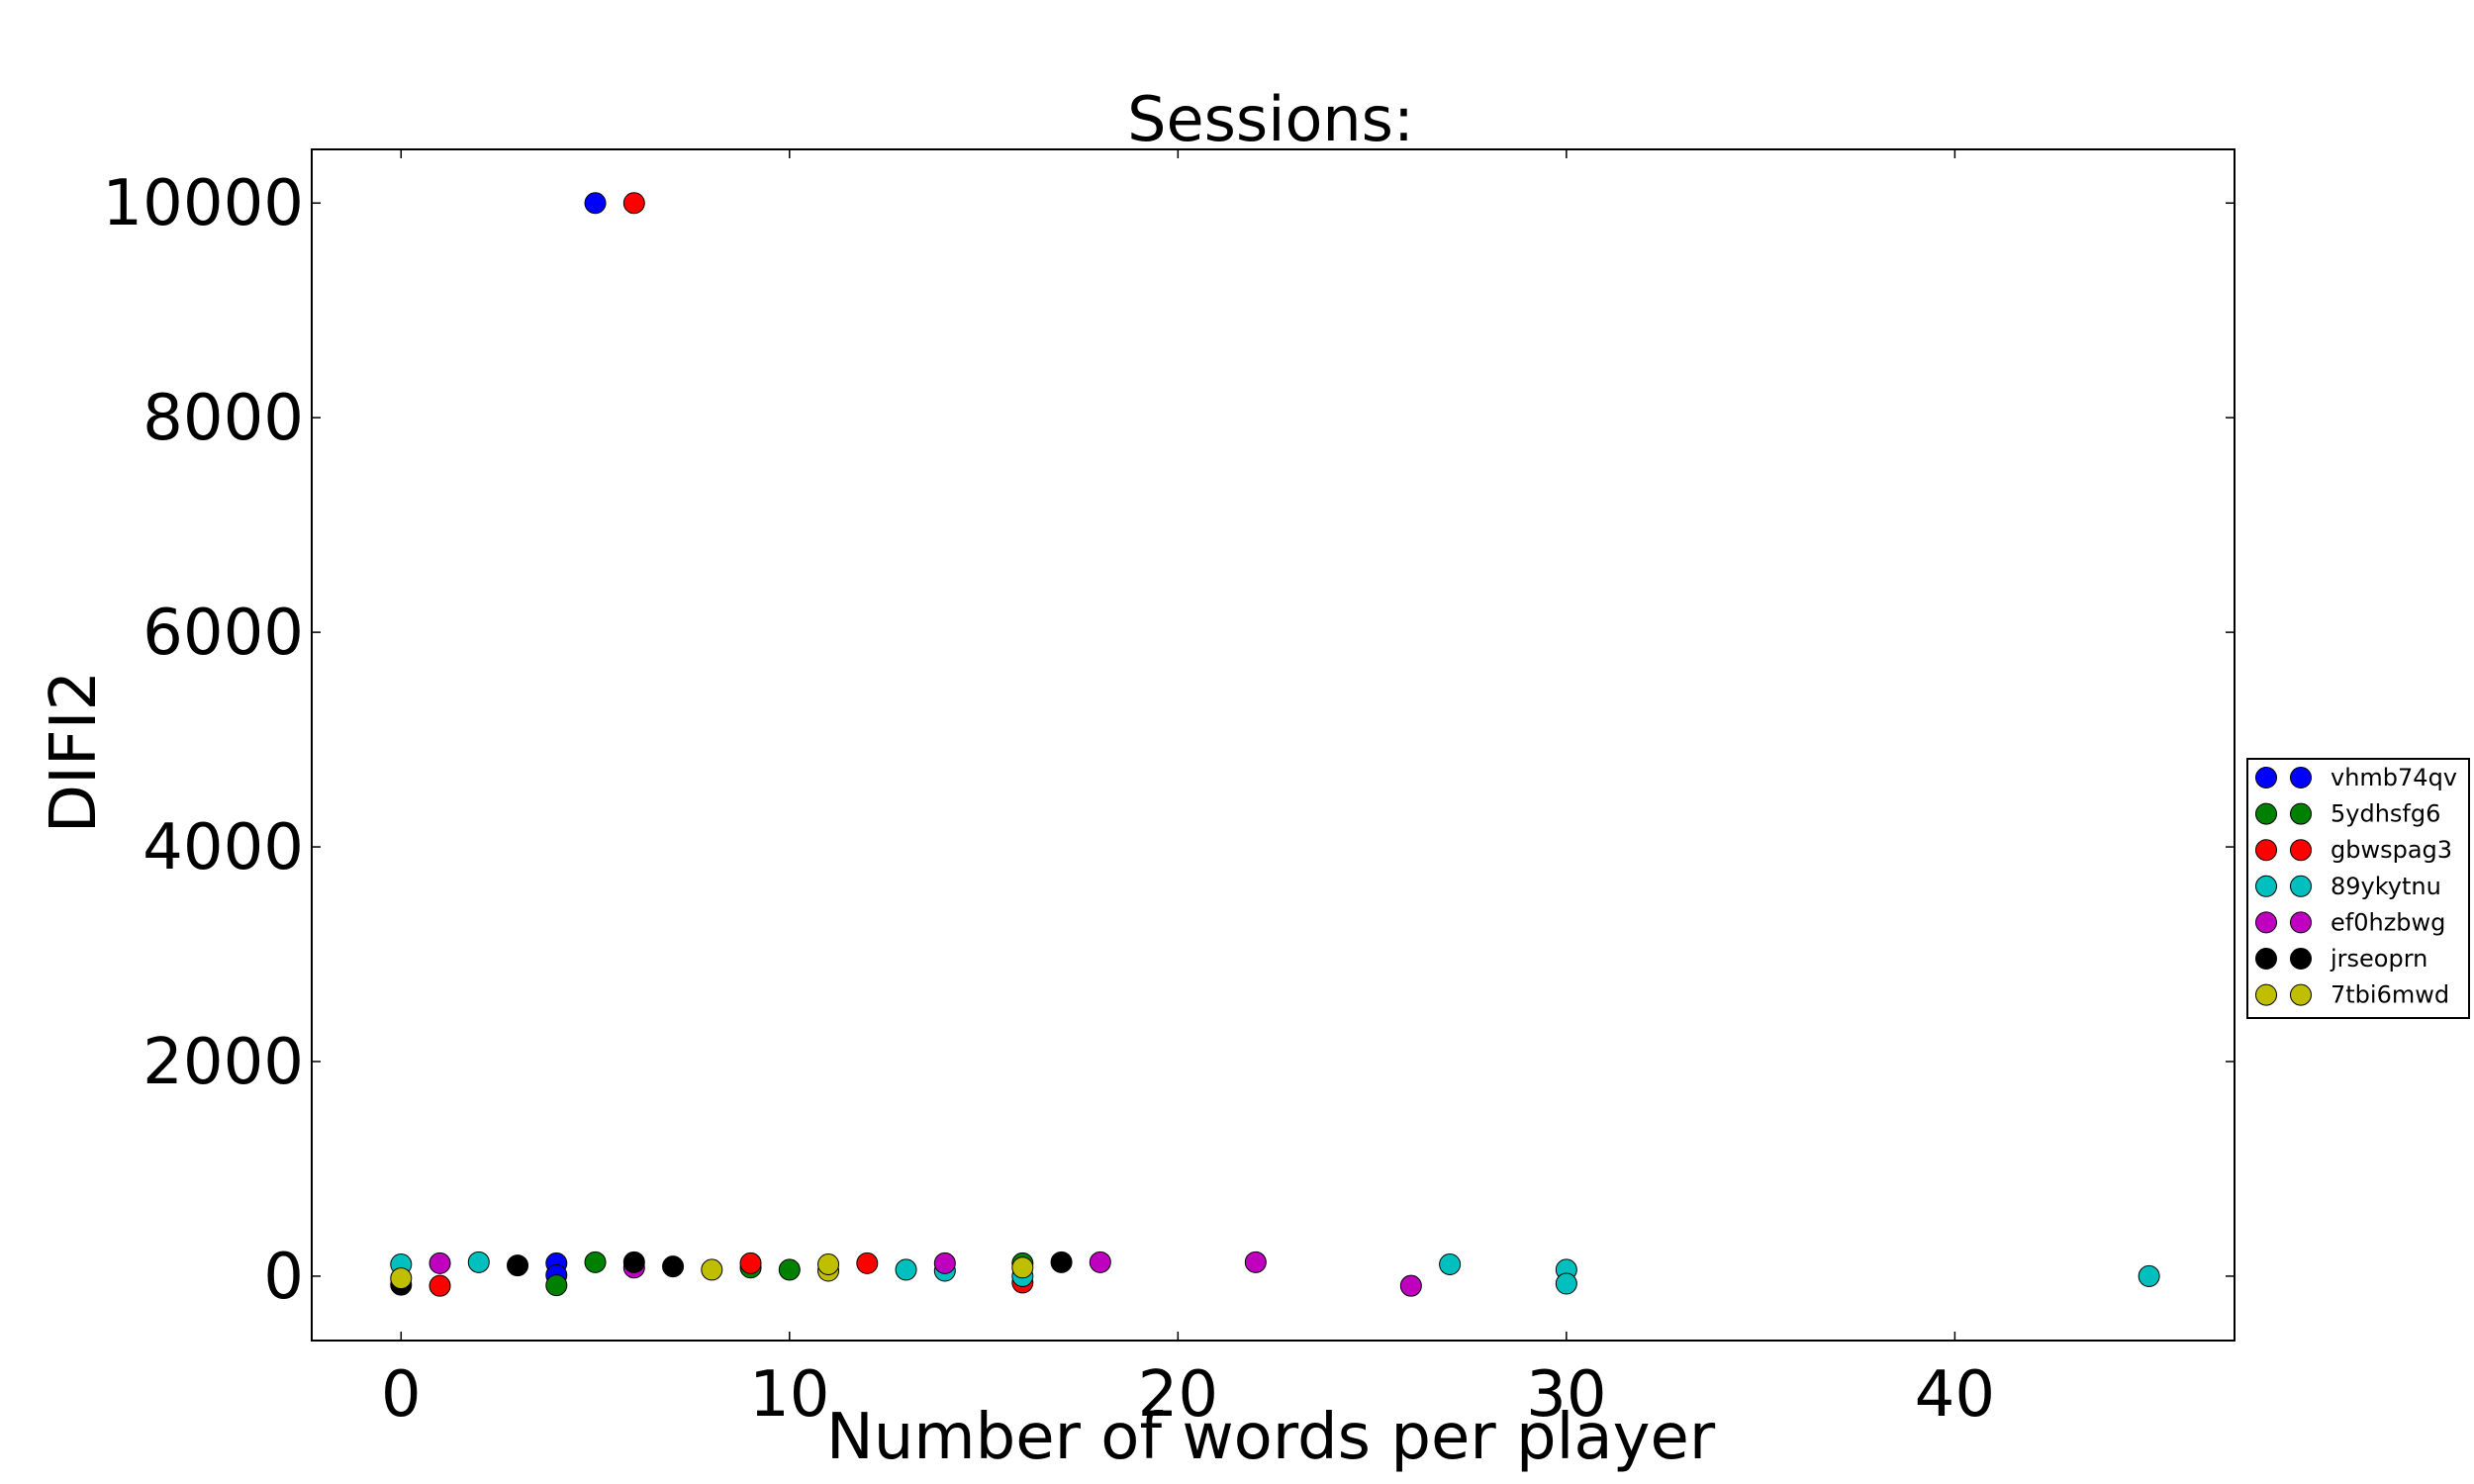  Describe the element at coordinates (402, 1395) in the screenshot. I see `x-tick-label: 0` at that location.